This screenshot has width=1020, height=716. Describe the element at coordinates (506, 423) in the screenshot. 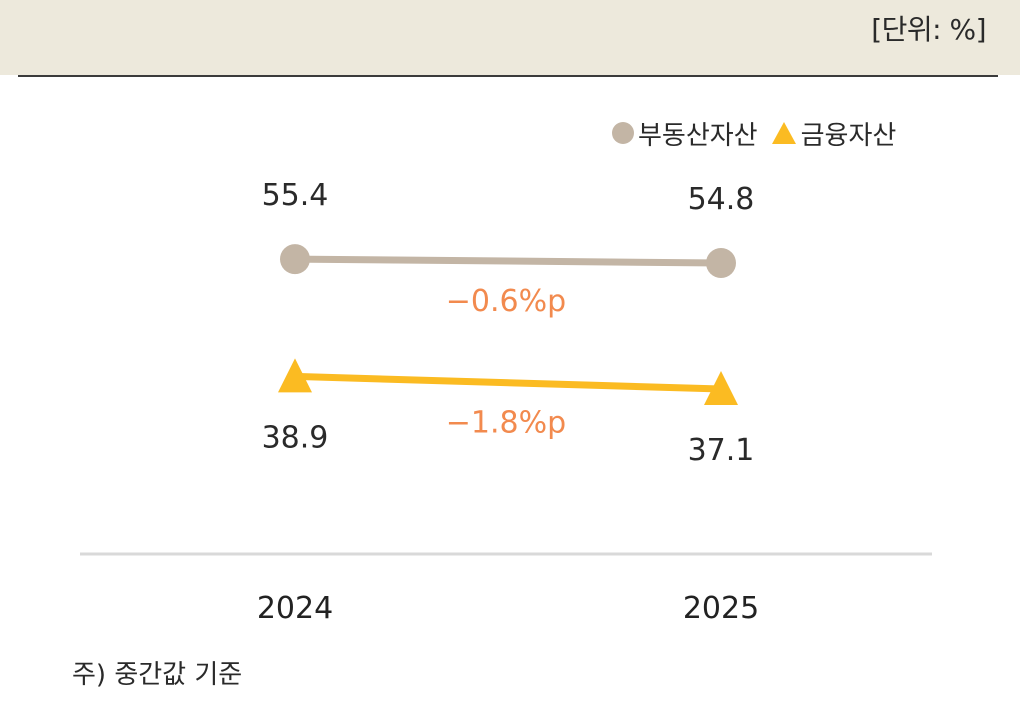

I see `change-label-1: −1.8%p` at that location.